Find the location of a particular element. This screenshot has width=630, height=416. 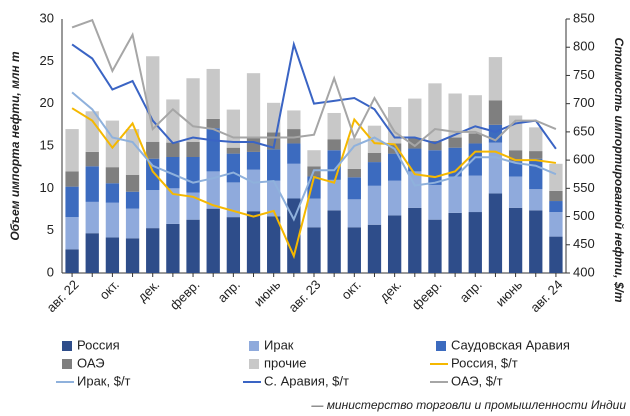

y-tick-label: 5 is located at coordinates (50, 229).